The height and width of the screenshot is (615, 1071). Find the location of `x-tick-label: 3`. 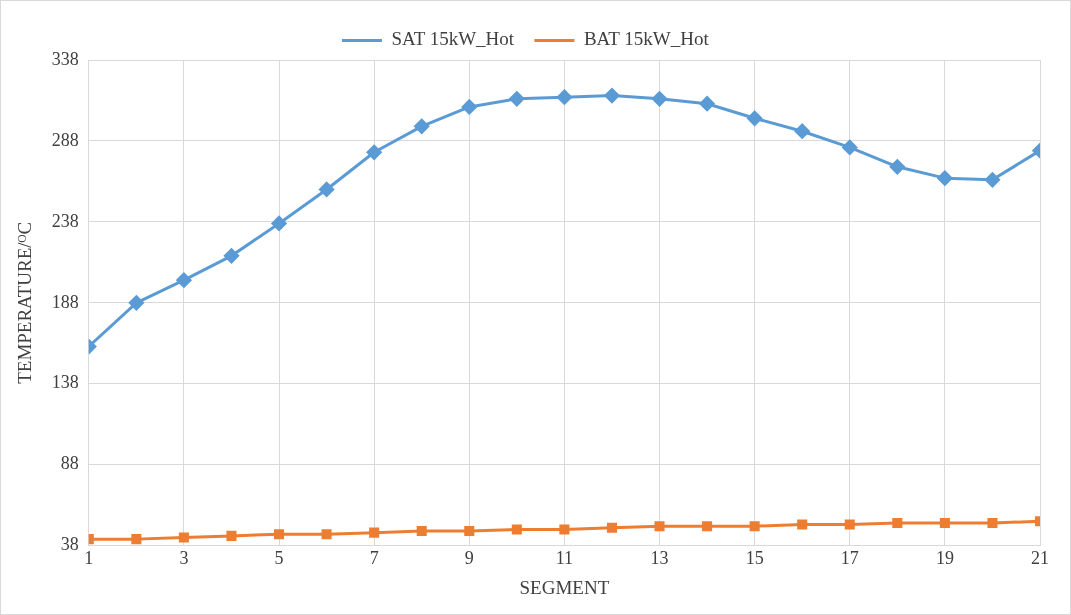

x-tick-label: 3 is located at coordinates (184, 558).